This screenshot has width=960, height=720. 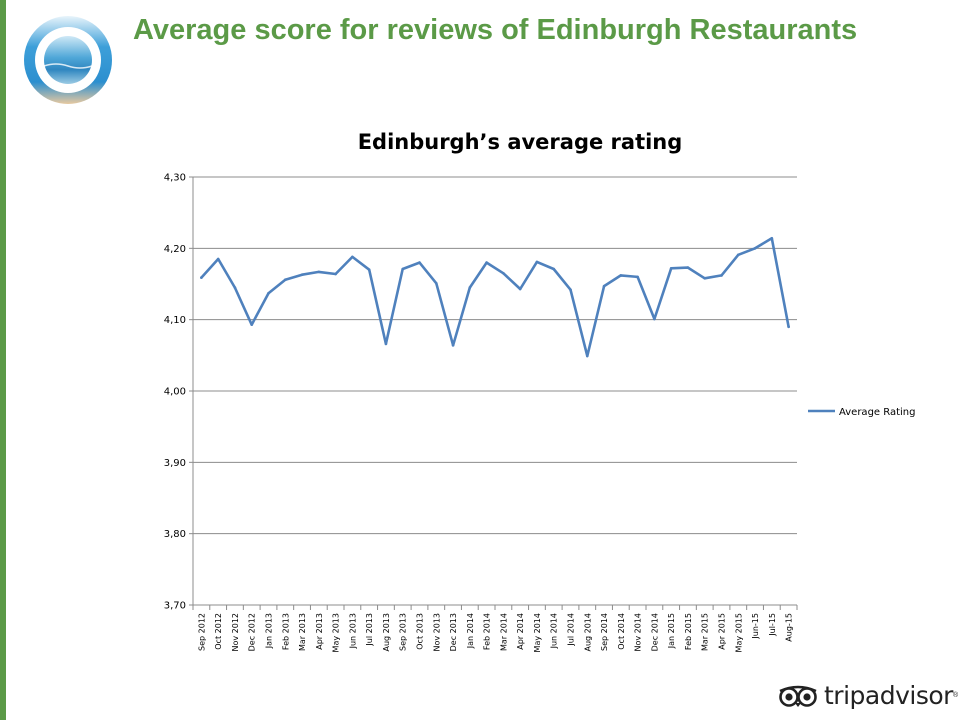 What do you see at coordinates (175, 320) in the screenshot?
I see `y-tick-label: 4,10` at bounding box center [175, 320].